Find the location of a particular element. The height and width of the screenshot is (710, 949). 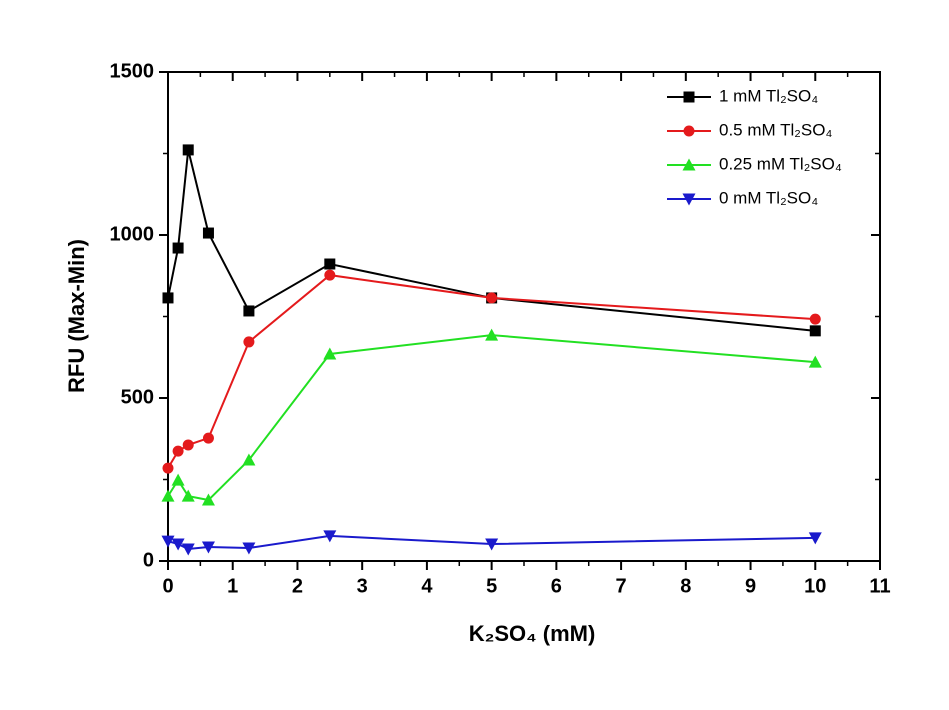

x-tick-label: 10 is located at coordinates (815, 586).